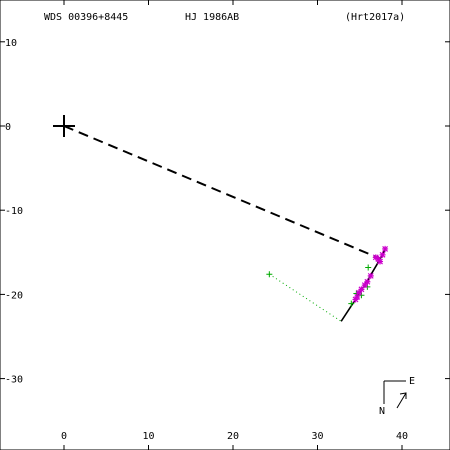 Image resolution: width=450 pixels, height=450 pixels. What do you see at coordinates (86, 17) in the screenshot?
I see `header-wds-id: WDS 00396+8445` at bounding box center [86, 17].